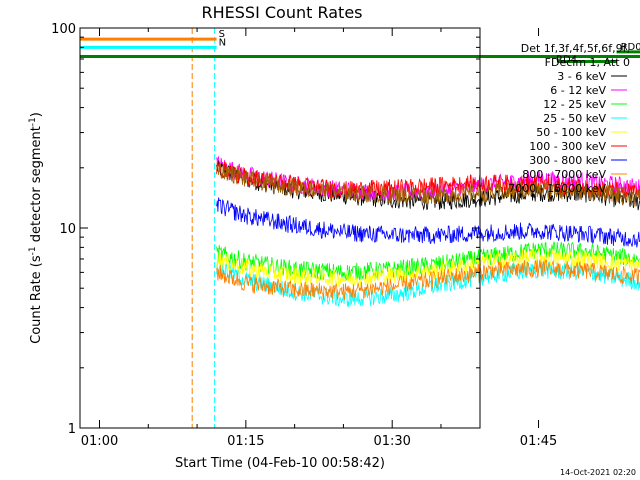 The image size is (640, 480). What do you see at coordinates (574, 104) in the screenshot?
I see `legend-entry-label: 12 - 25 keV` at bounding box center [574, 104].